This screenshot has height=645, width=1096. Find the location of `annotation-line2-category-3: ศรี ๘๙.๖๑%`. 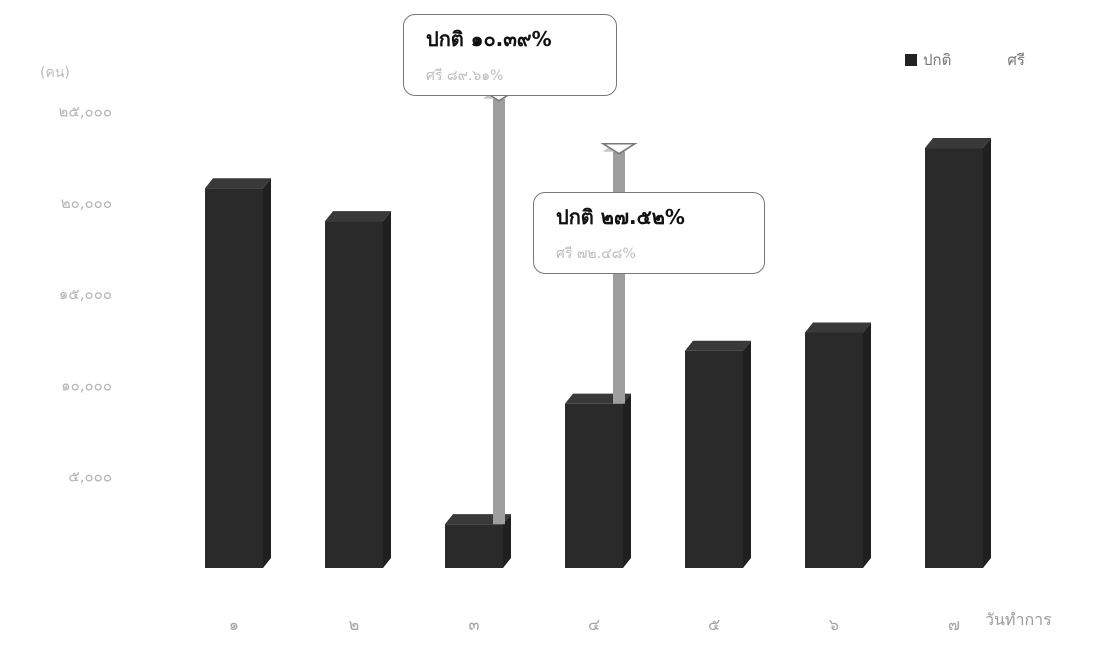

annotation-line2-category-3: ศรี ๘๙.๖๑% is located at coordinates (465, 76).